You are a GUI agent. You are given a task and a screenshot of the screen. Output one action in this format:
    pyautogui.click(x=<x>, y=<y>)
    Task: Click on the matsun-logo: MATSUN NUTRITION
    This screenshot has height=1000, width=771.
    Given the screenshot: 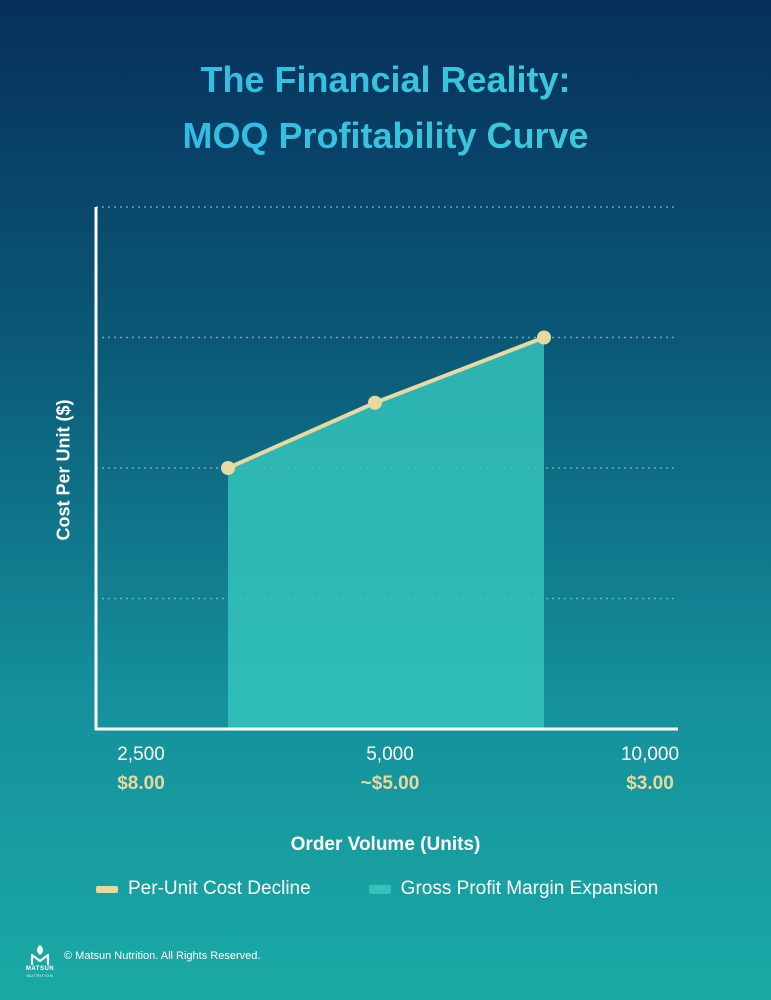 What is the action you would take?
    pyautogui.click(x=40, y=961)
    